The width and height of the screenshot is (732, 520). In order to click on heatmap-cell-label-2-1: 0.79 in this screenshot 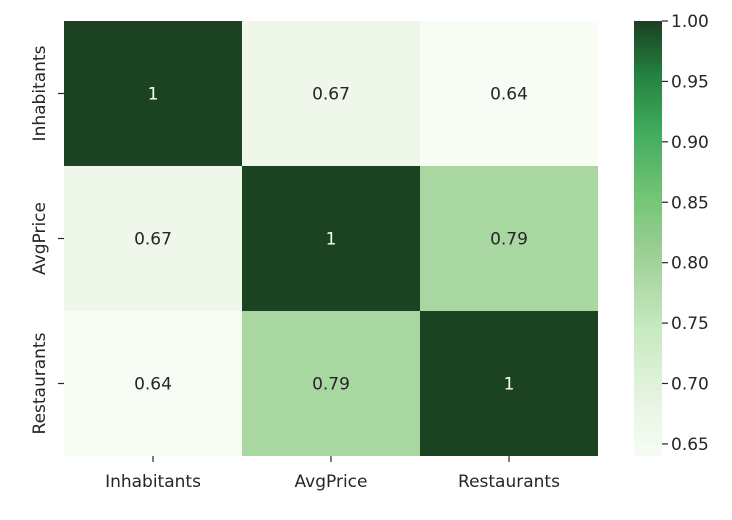, I will do `click(331, 385)`.